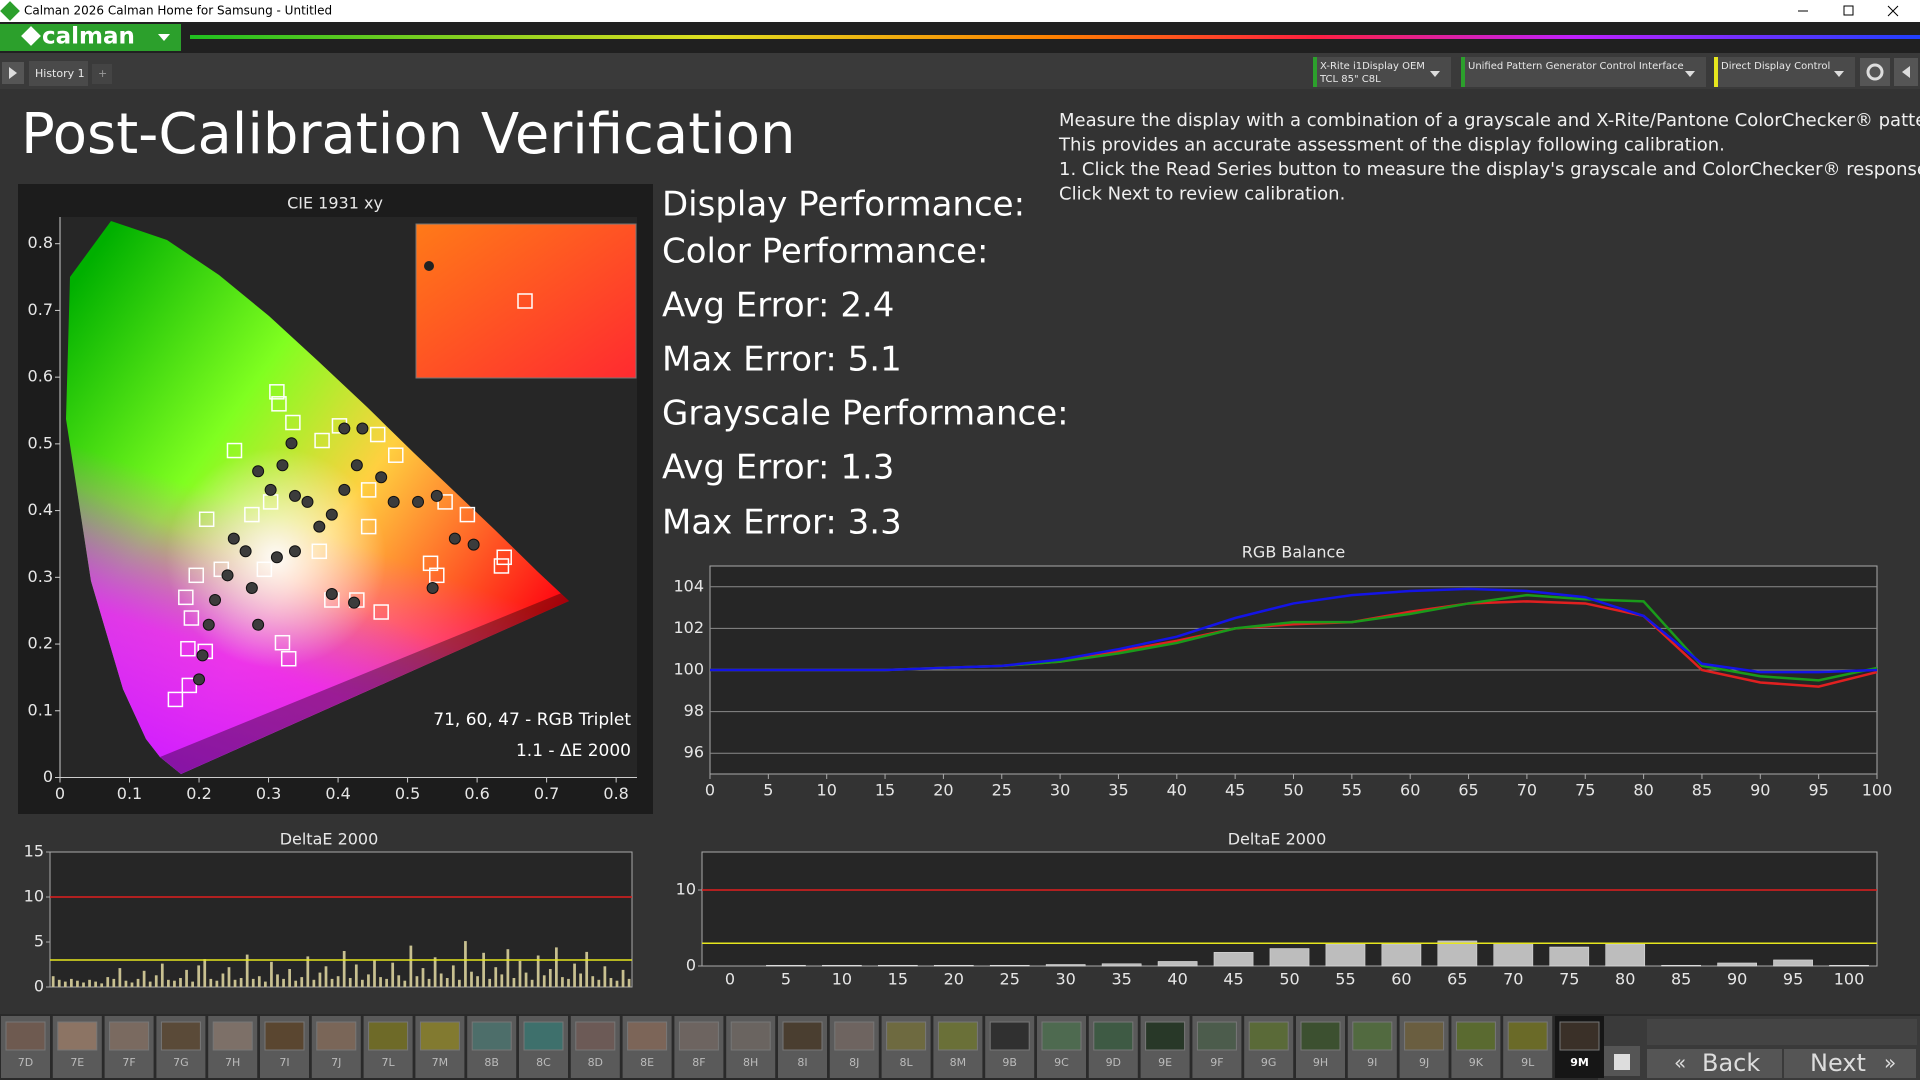  What do you see at coordinates (802, 1062) in the screenshot?
I see `patch-label: 8I` at bounding box center [802, 1062].